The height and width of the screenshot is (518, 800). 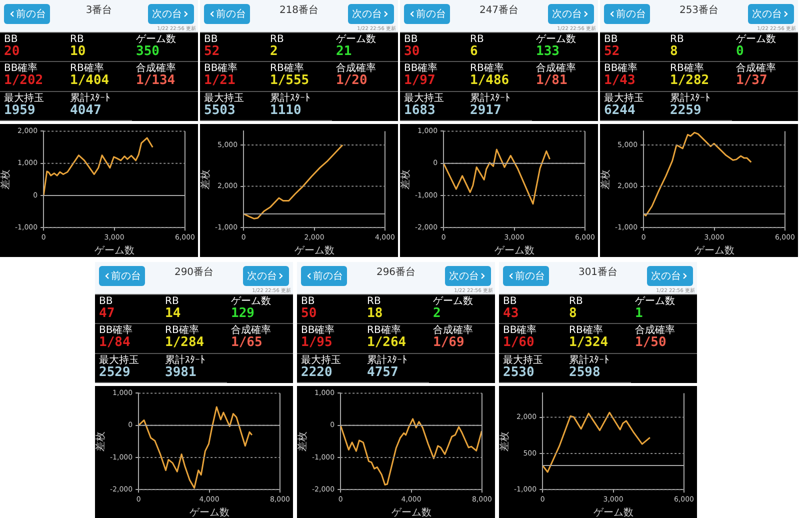 I want to click on text: 43, so click(x=511, y=313).